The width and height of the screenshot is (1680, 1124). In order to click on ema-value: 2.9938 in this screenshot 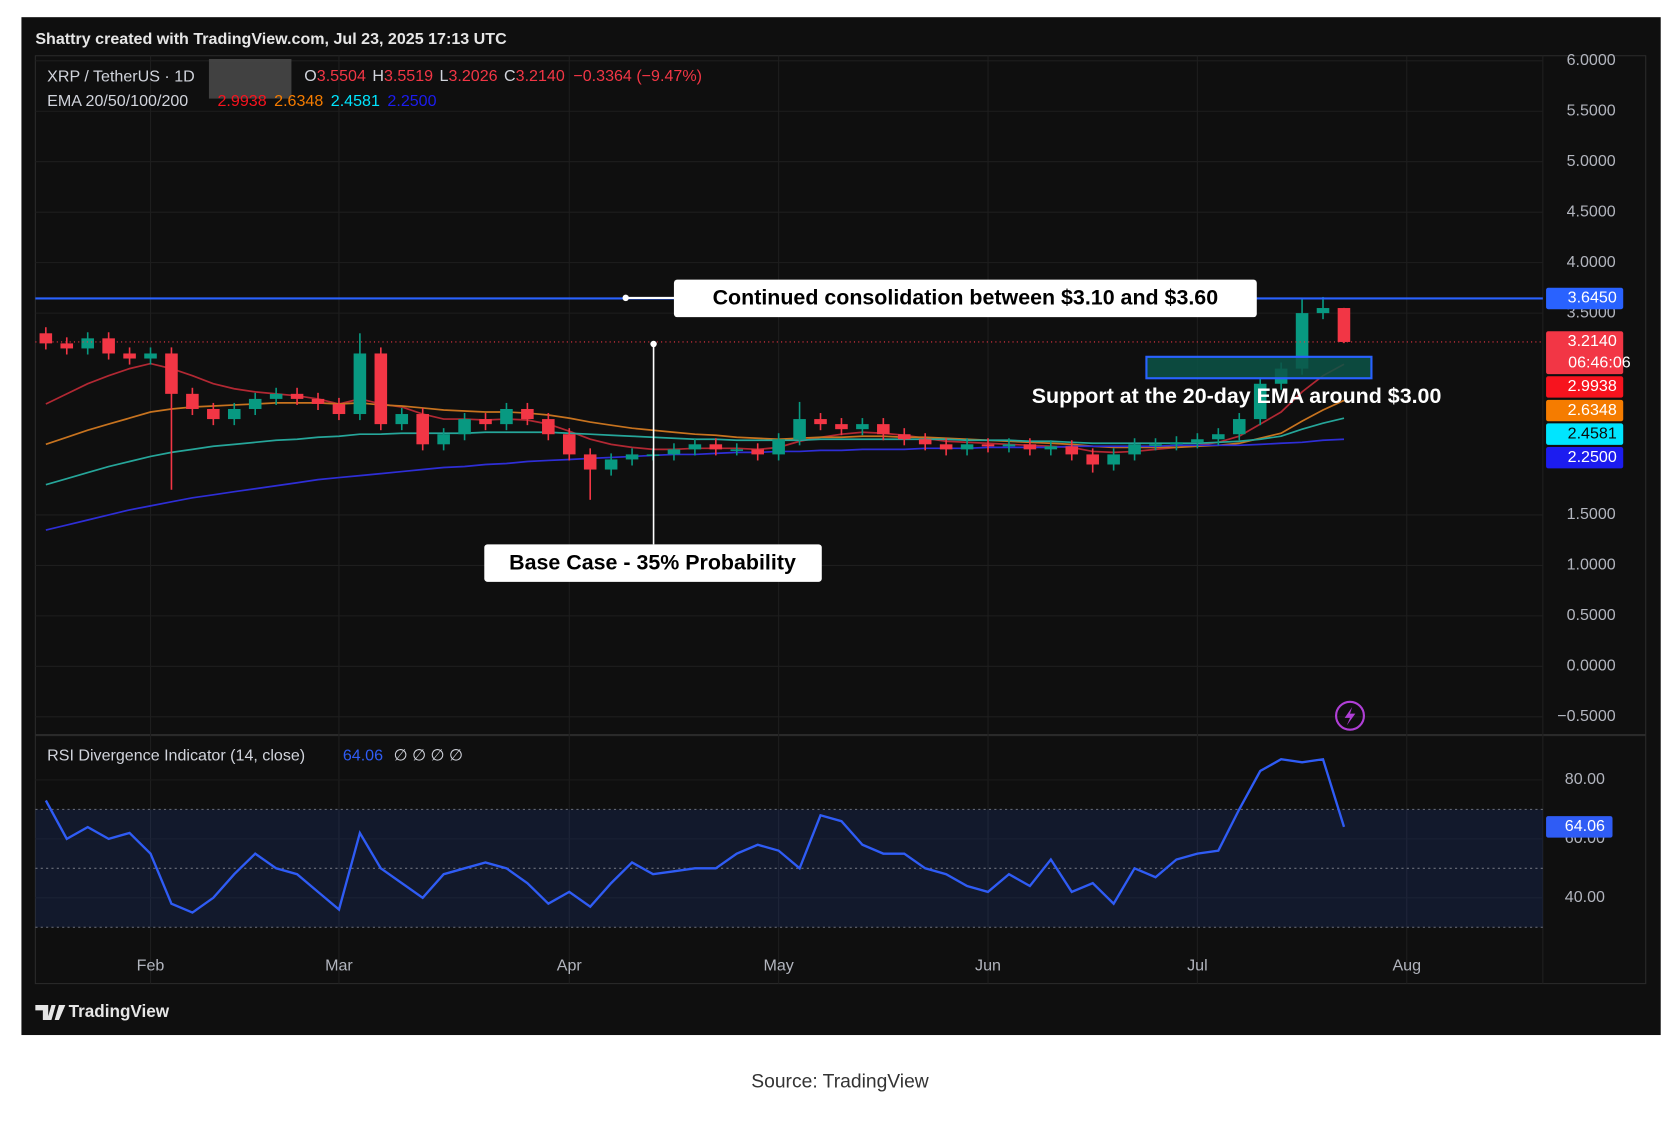, I will do `click(242, 101)`.